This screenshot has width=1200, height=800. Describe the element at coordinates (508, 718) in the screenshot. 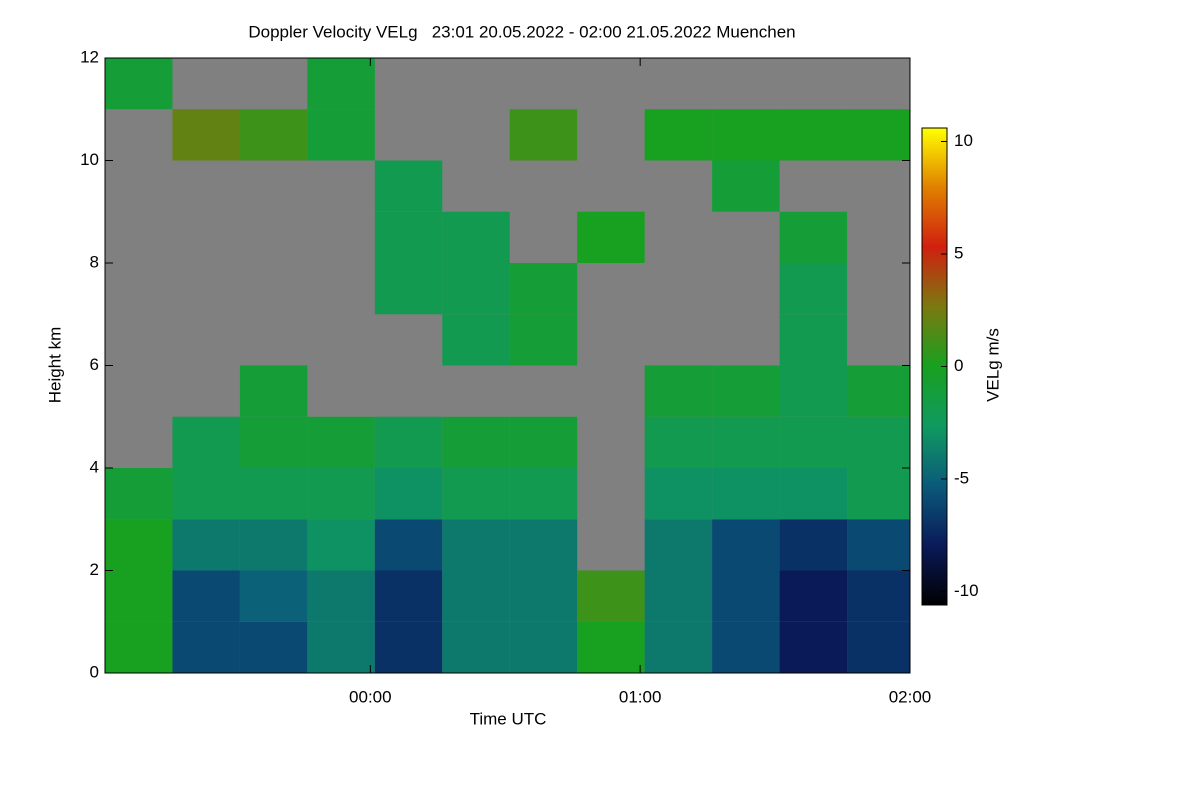

I see `x-axis-label: Time UTC` at that location.